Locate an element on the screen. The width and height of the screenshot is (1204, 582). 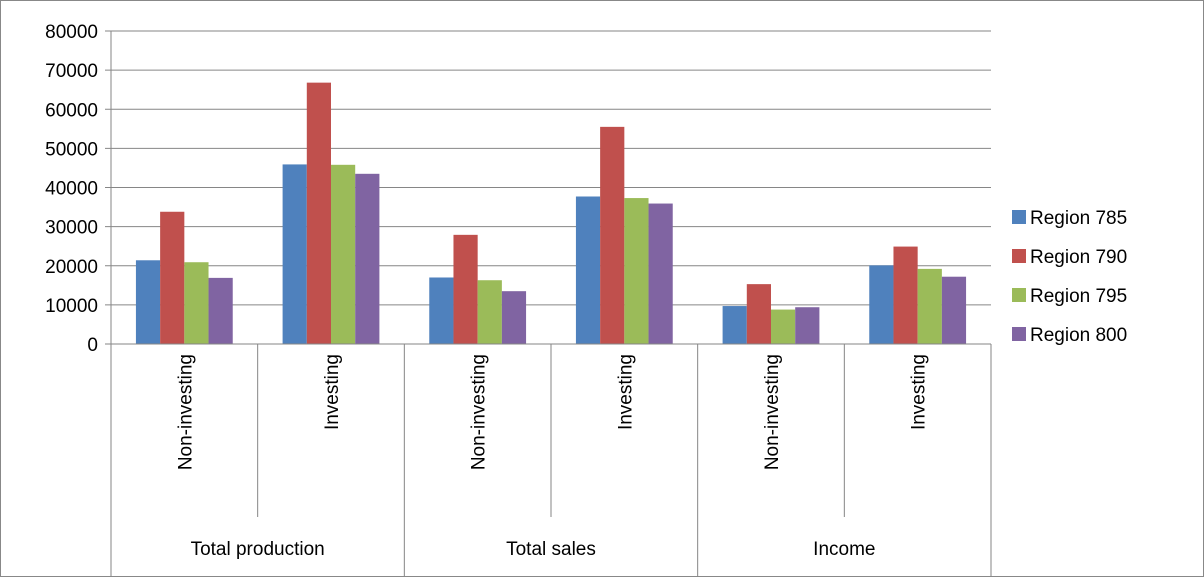
x-group-label: Total sales is located at coordinates (551, 549).